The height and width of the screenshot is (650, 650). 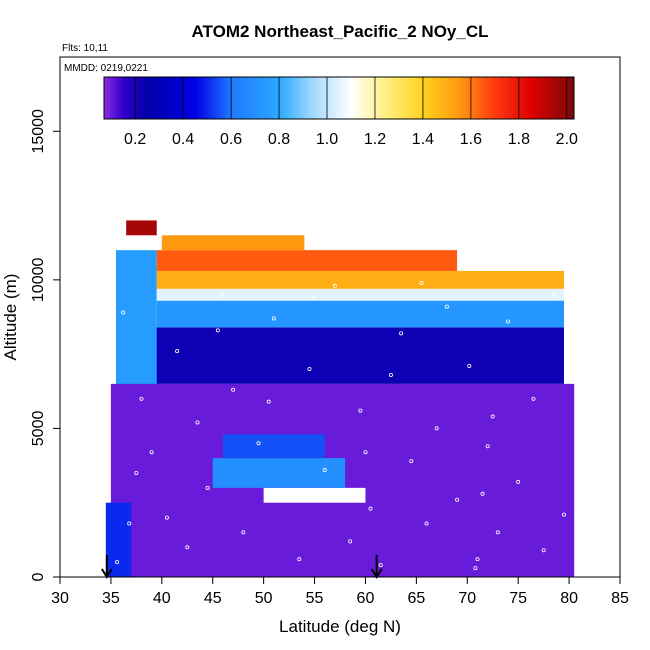 What do you see at coordinates (327, 139) in the screenshot?
I see `colorbar-tick-label-4: 1.0` at bounding box center [327, 139].